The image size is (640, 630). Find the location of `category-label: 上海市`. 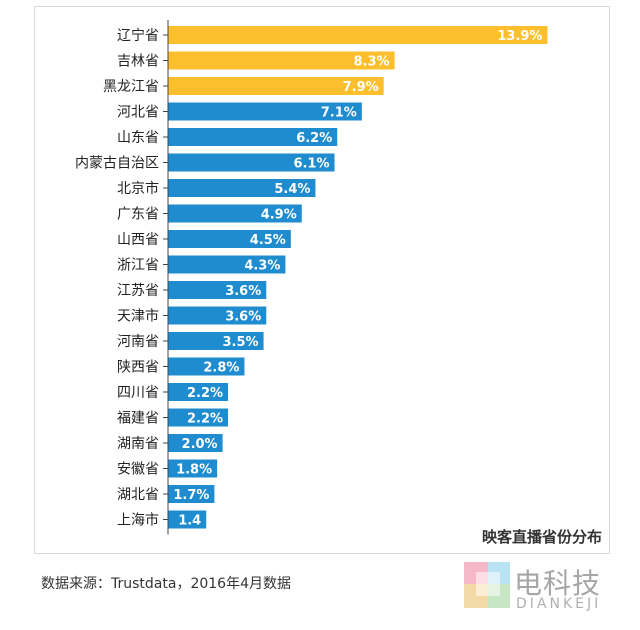

category-label: 上海市 is located at coordinates (138, 520).